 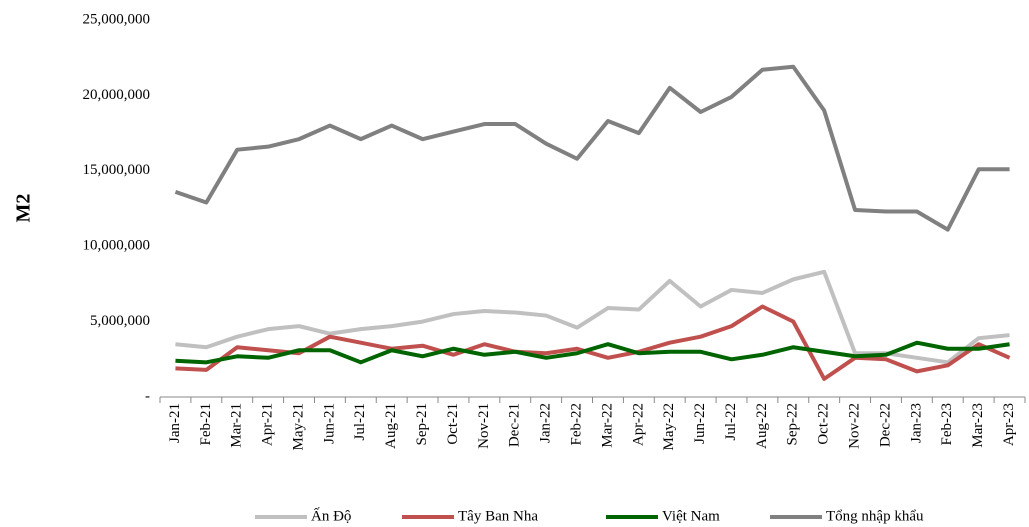 I want to click on y-tick-label: 25,000,000, so click(x=117, y=19).